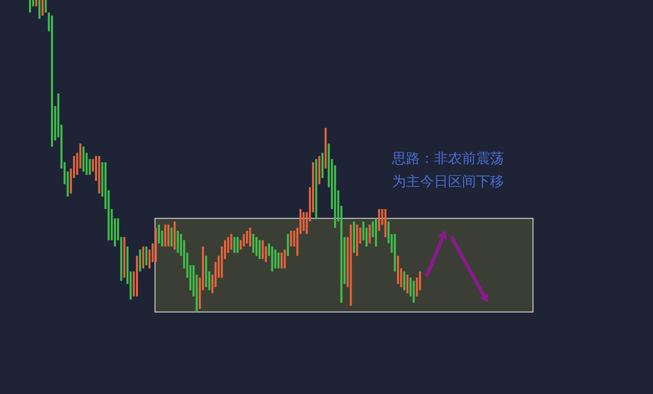  What do you see at coordinates (447, 170) in the screenshot?
I see `annotation: 思路：非农前震荡为主今日区间下移` at bounding box center [447, 170].